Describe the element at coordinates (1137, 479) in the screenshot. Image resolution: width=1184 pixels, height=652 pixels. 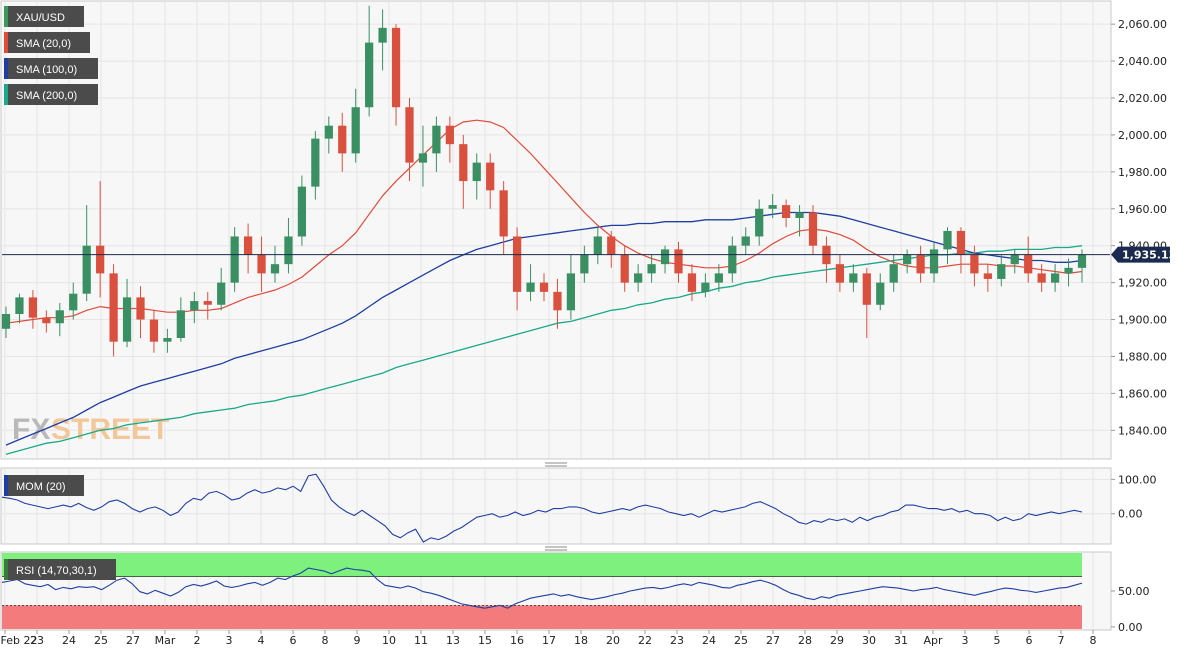
I see `mom-y-tick-label: 100.00` at that location.